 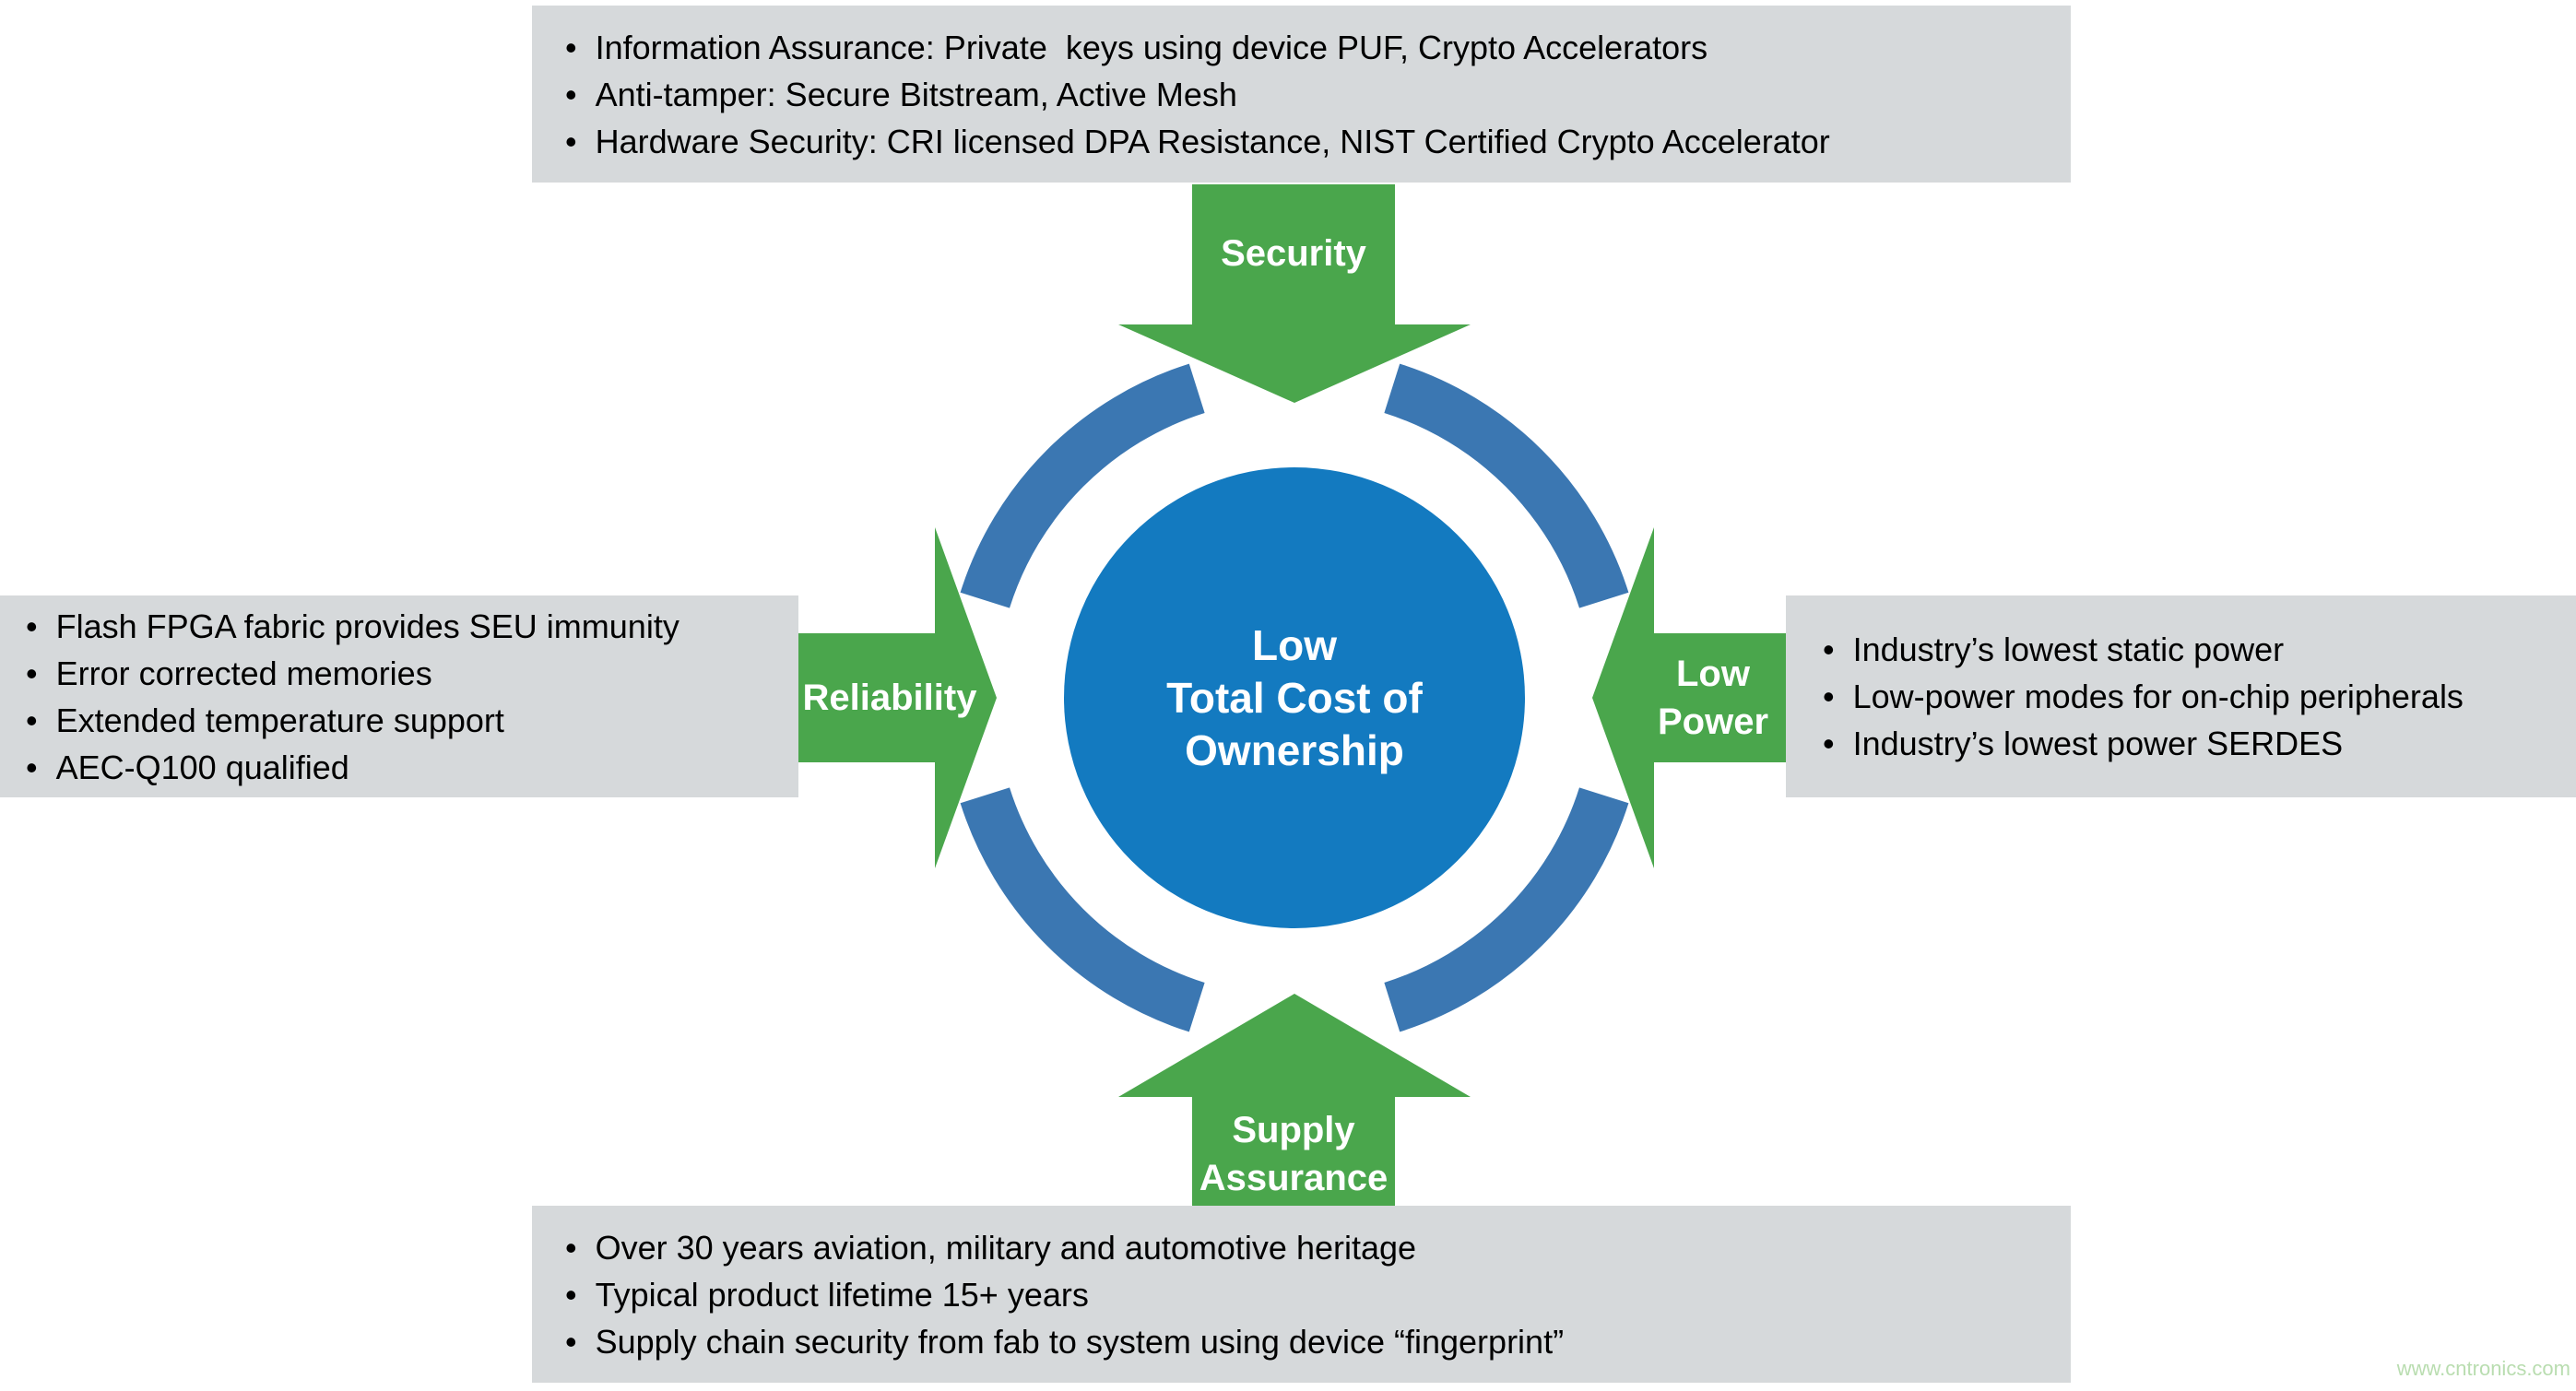 What do you see at coordinates (367, 626) in the screenshot?
I see `bullet-text: Flash FPGA fabric provides SEU immunity` at bounding box center [367, 626].